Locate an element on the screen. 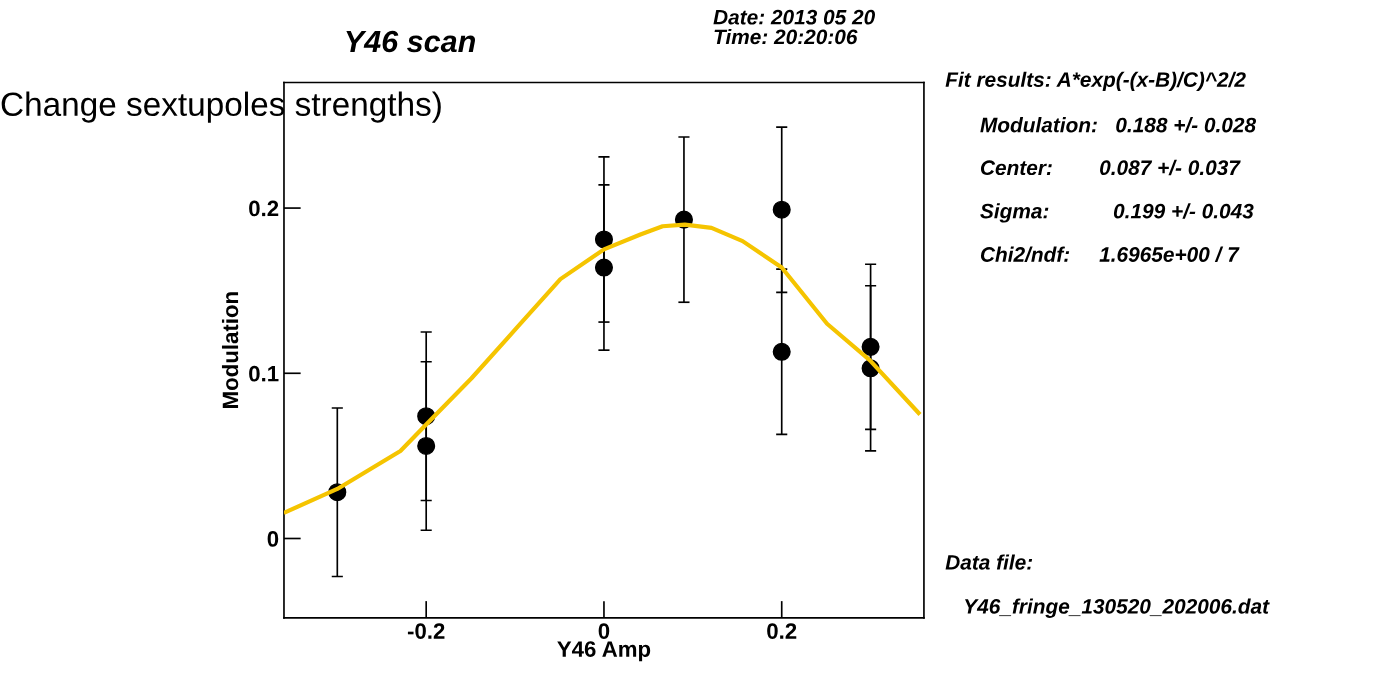 This screenshot has height=678, width=1390. text: Chi2/ndf: 1.6965e+00 / 7 is located at coordinates (1110, 254).